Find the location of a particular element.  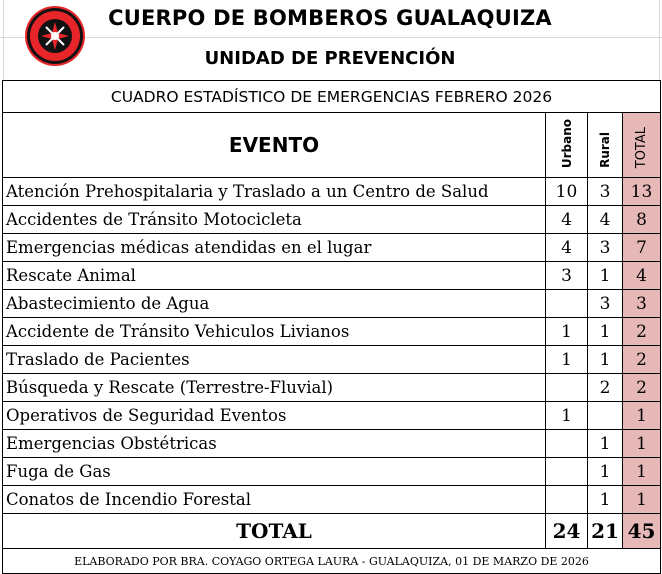

header-evento: EVENTO is located at coordinates (274, 145).